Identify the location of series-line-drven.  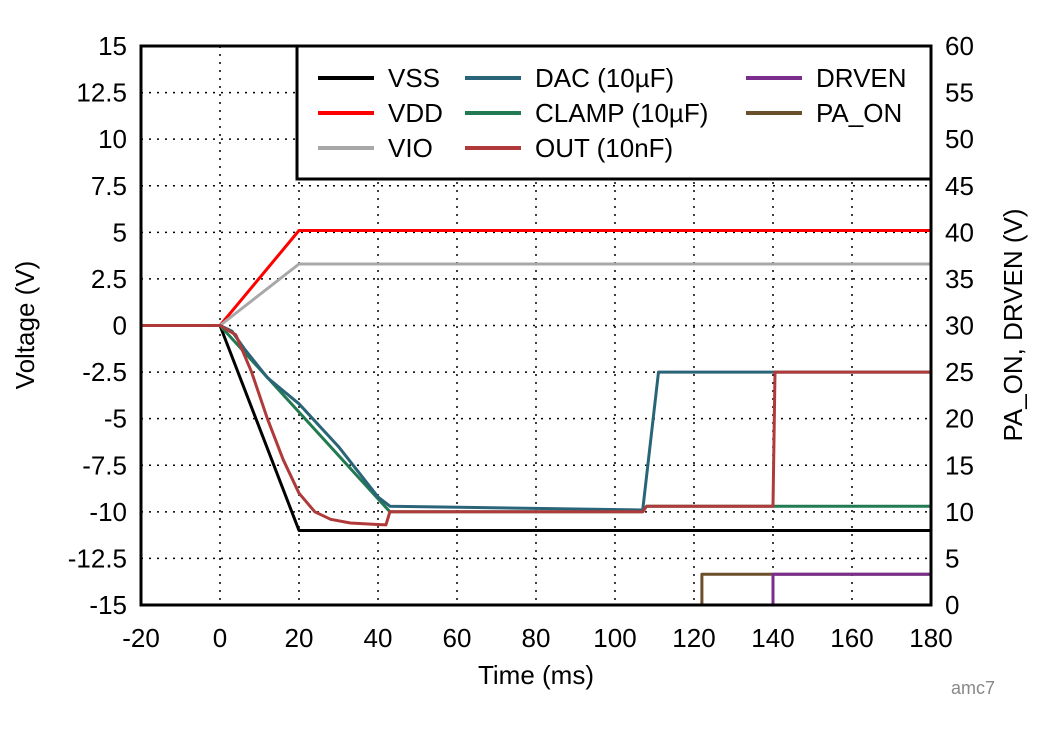
(536, 588).